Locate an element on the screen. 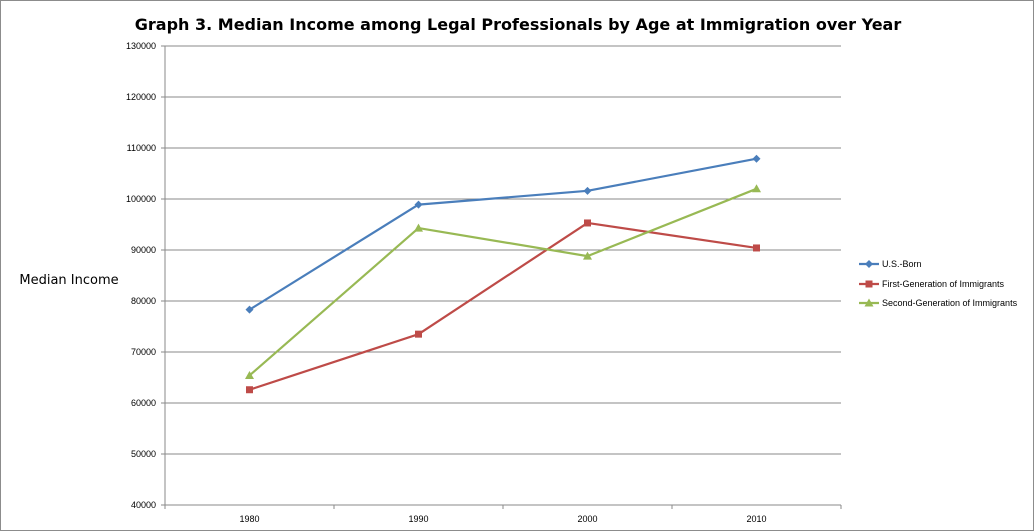 This screenshot has width=1034, height=531. y-tick-label: 130000 is located at coordinates (141, 46).